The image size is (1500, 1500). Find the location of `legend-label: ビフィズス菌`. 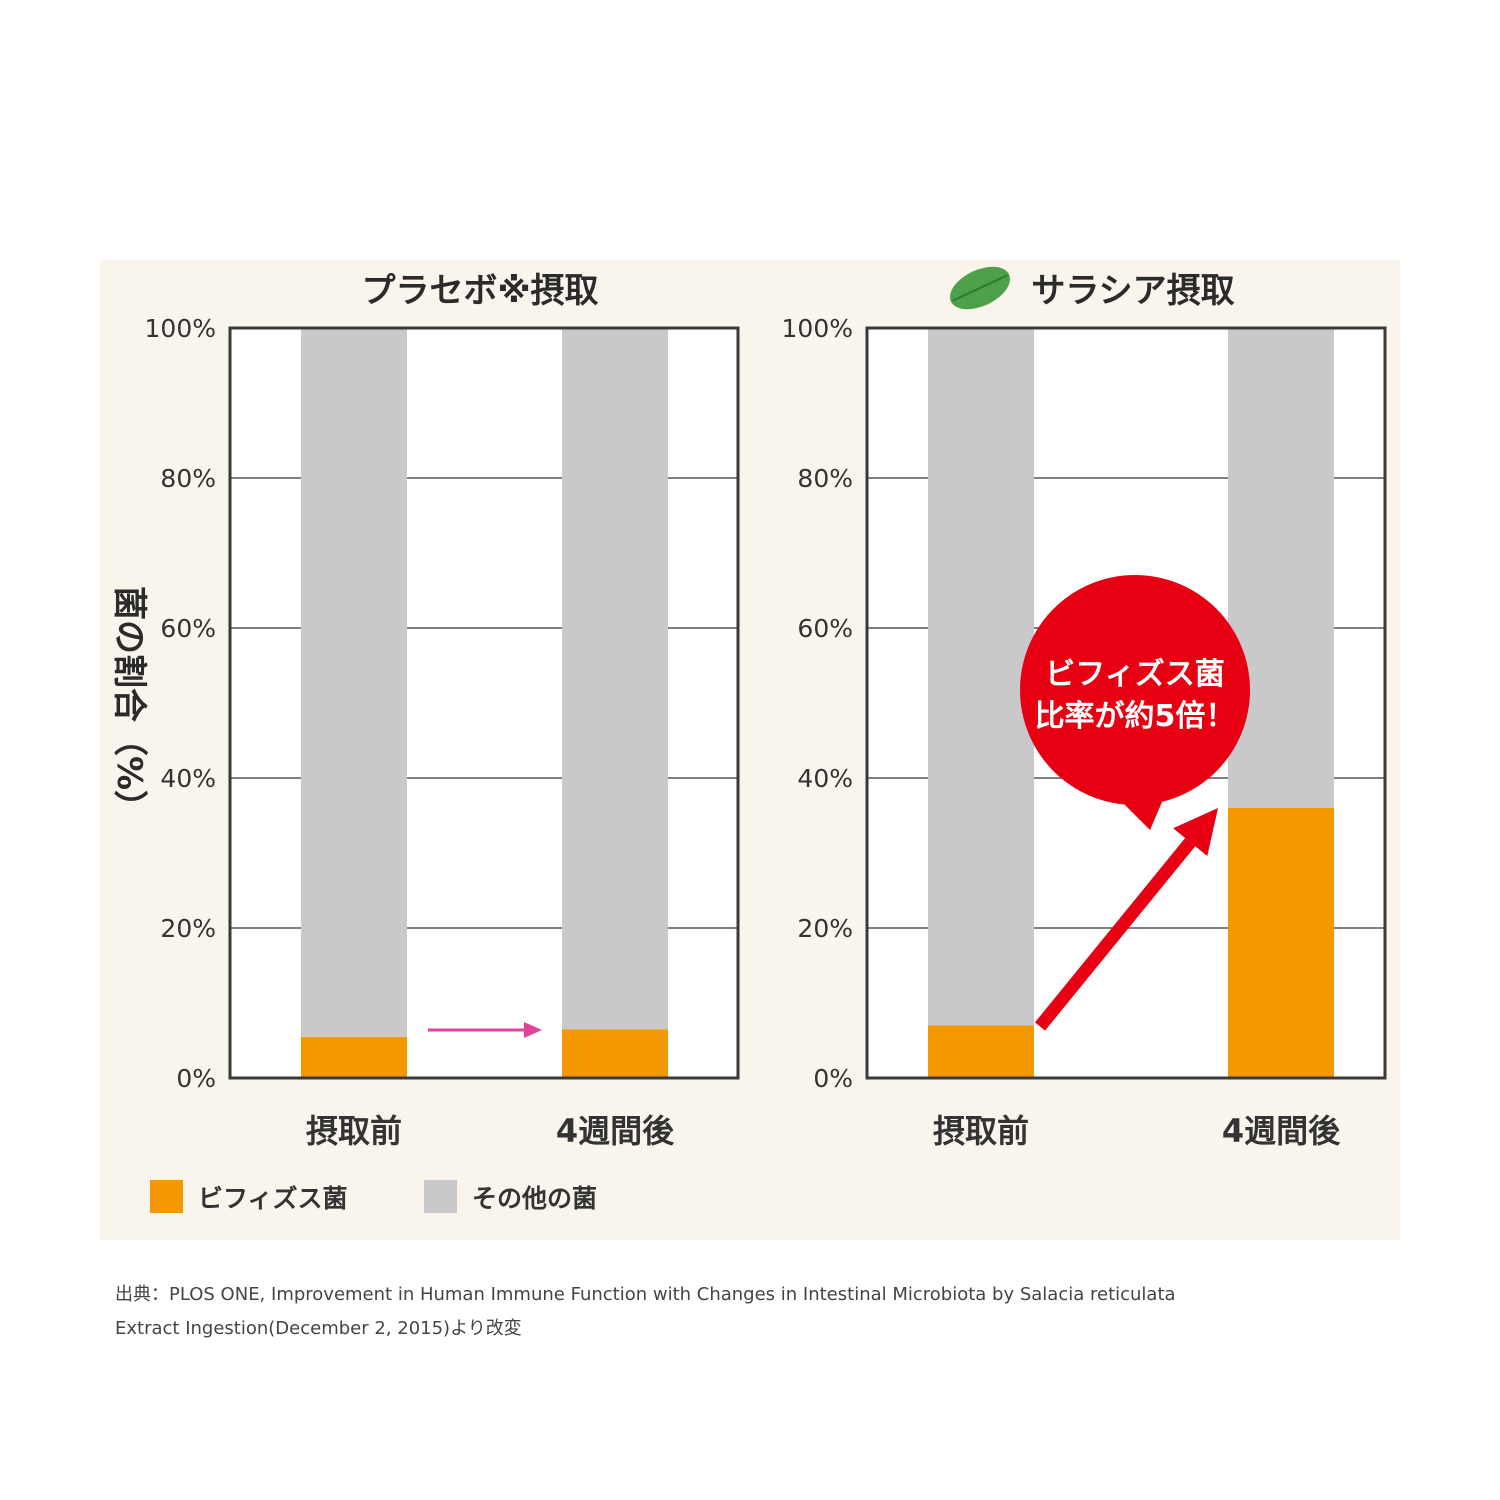

legend-label: ビフィズス菌 is located at coordinates (273, 1198).